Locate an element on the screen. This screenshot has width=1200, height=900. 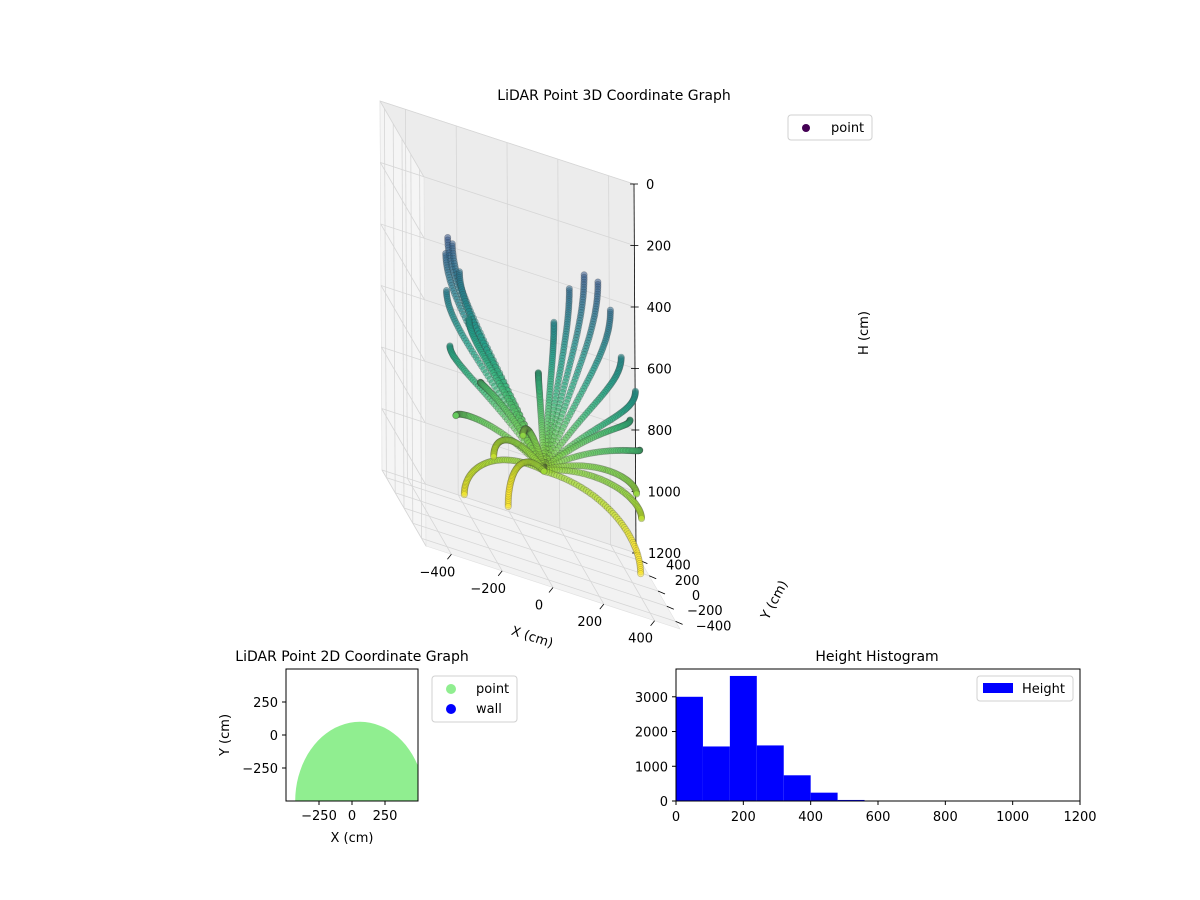
chart-3d-z-tick-label: 200 is located at coordinates (658, 247).